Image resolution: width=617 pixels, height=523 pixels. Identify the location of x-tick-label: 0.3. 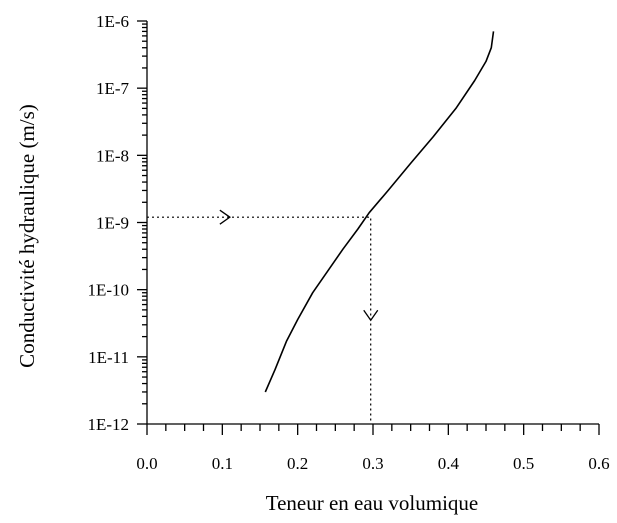
(372, 463).